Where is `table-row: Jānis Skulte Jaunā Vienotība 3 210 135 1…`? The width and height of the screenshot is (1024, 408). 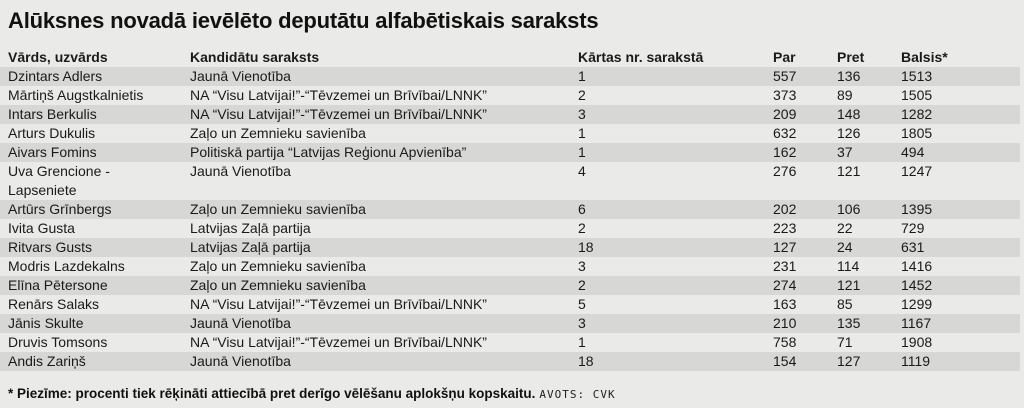 table-row: Jānis Skulte Jaunā Vienotība 3 210 135 1… is located at coordinates (510, 323).